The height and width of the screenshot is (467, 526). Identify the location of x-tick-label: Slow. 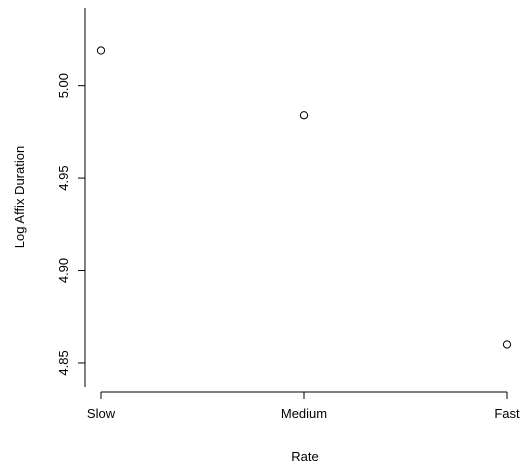
(101, 413).